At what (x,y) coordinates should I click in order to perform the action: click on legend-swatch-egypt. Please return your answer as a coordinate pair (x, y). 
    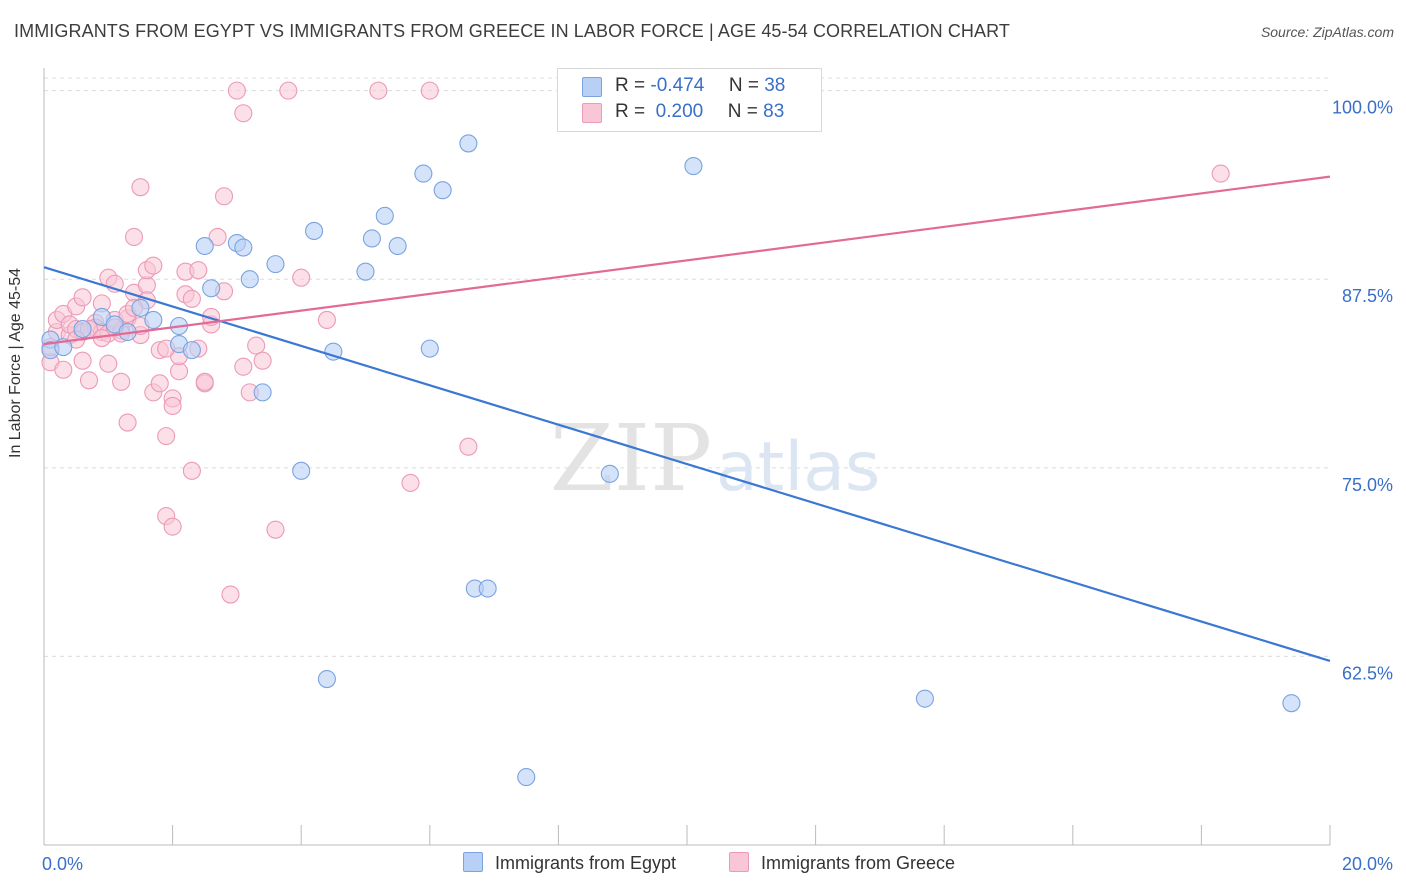
    Looking at the image, I should click on (592, 87).